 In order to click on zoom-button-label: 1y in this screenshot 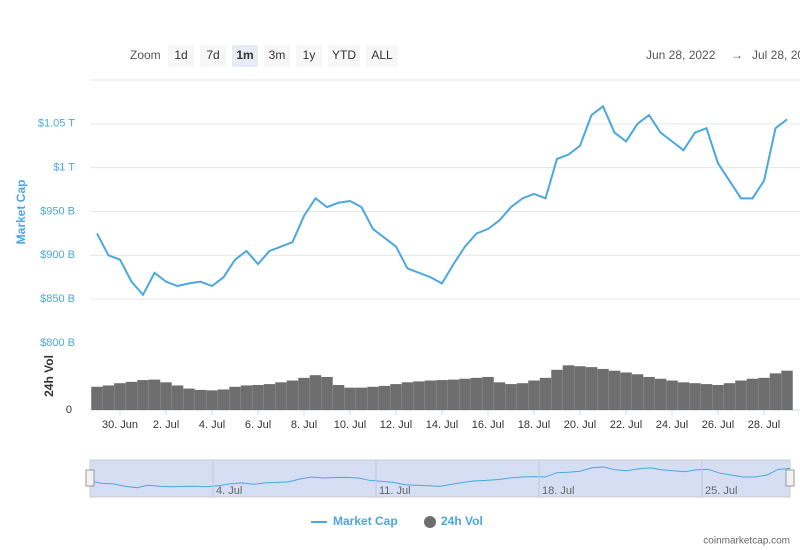, I will do `click(309, 55)`.